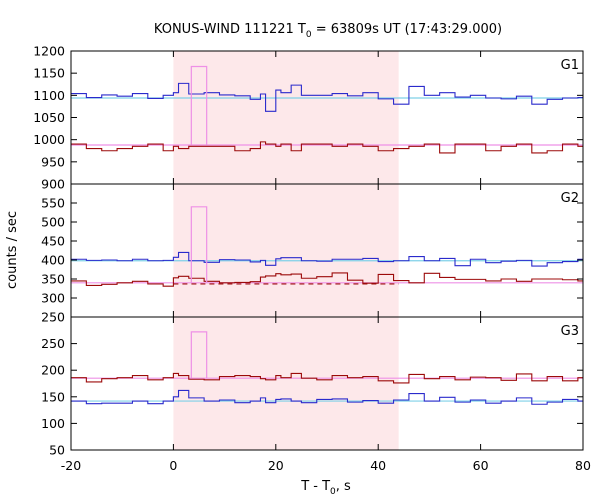 Image resolution: width=600 pixels, height=500 pixels. Describe the element at coordinates (327, 147) in the screenshot. I see `series-red-g1` at that location.